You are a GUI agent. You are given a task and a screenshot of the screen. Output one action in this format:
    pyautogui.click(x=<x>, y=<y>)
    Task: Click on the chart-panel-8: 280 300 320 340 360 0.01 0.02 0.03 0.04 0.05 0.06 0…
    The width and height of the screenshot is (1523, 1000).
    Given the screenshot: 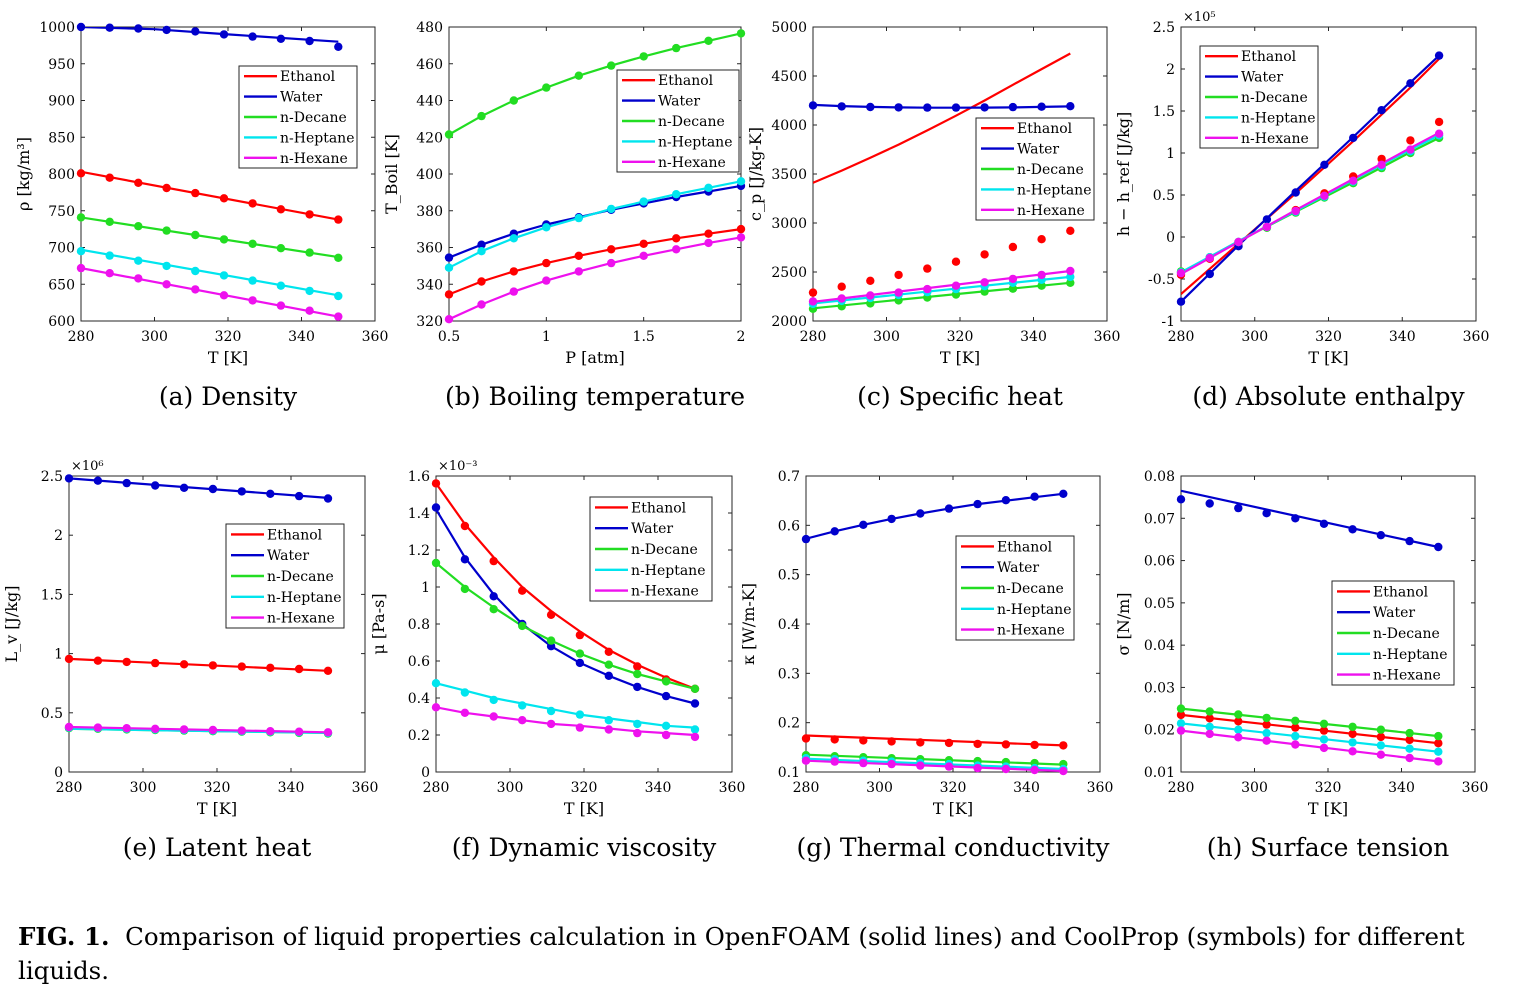 What is the action you would take?
    pyautogui.click(x=1301, y=665)
    